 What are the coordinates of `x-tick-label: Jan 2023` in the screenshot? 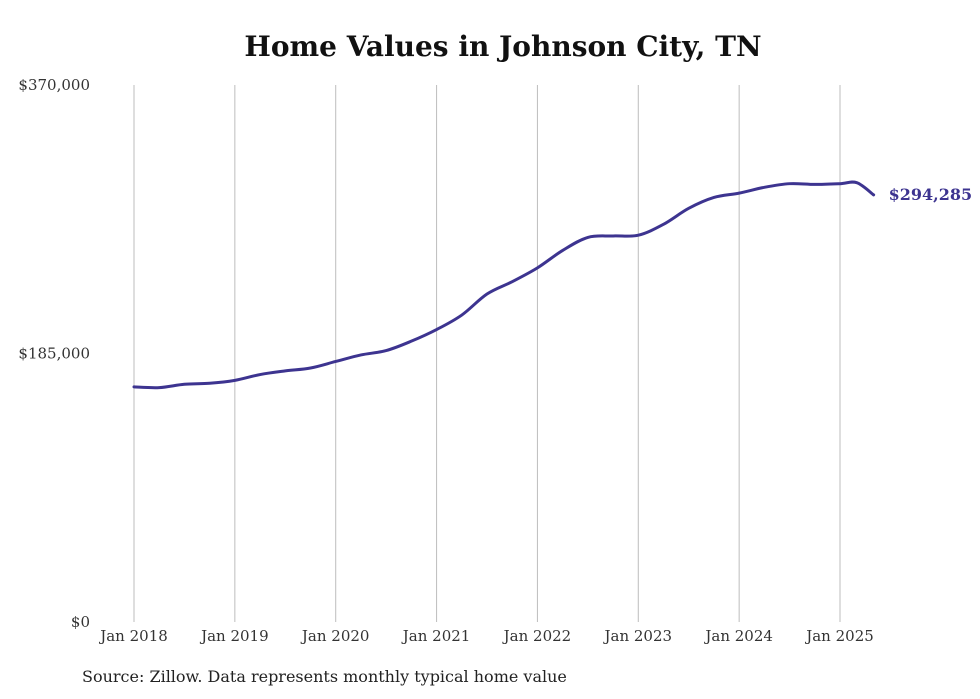 It's located at (638, 636).